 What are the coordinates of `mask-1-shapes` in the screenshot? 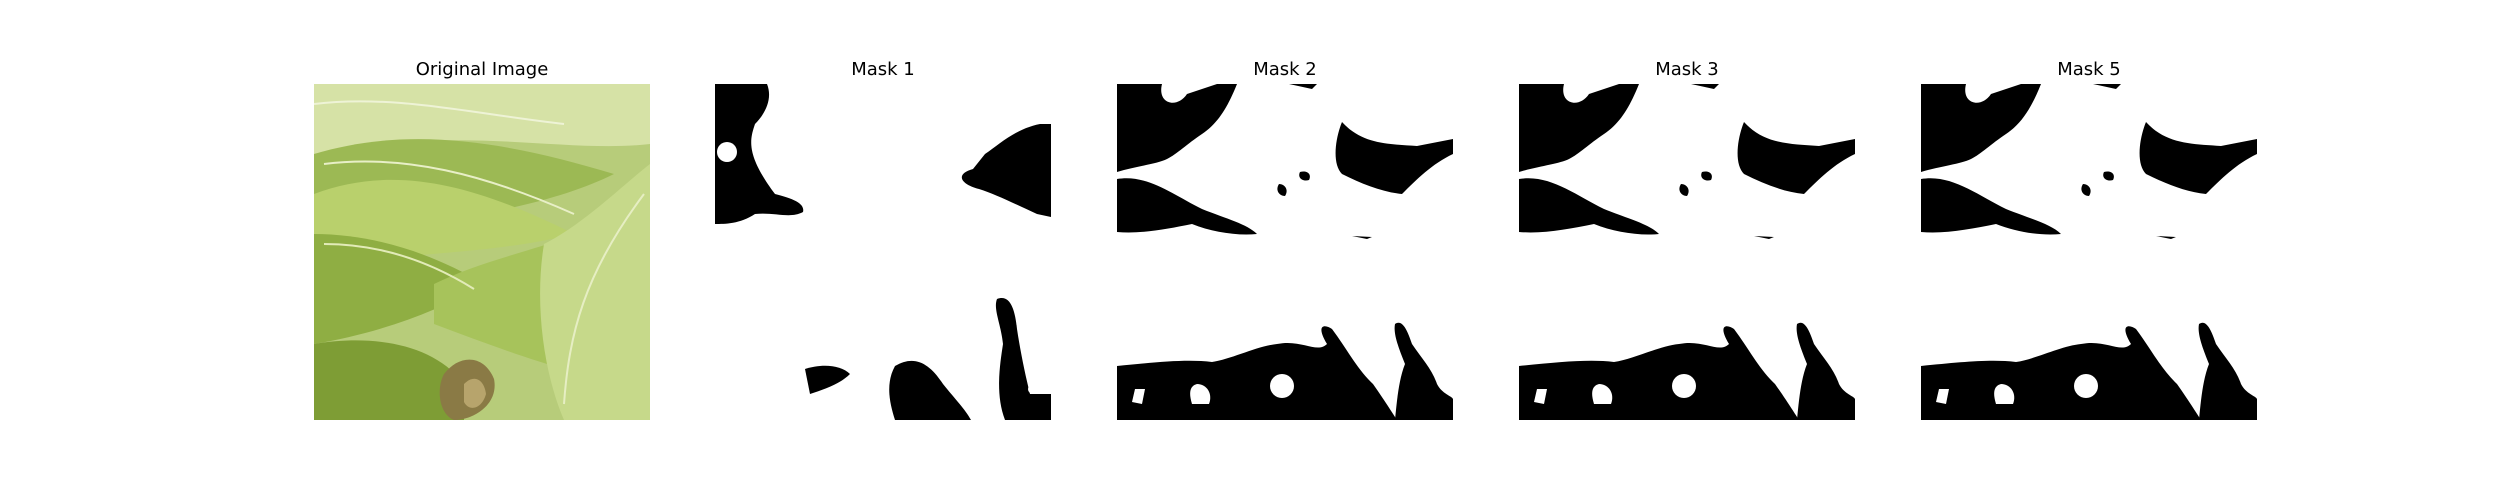 It's located at (883, 252).